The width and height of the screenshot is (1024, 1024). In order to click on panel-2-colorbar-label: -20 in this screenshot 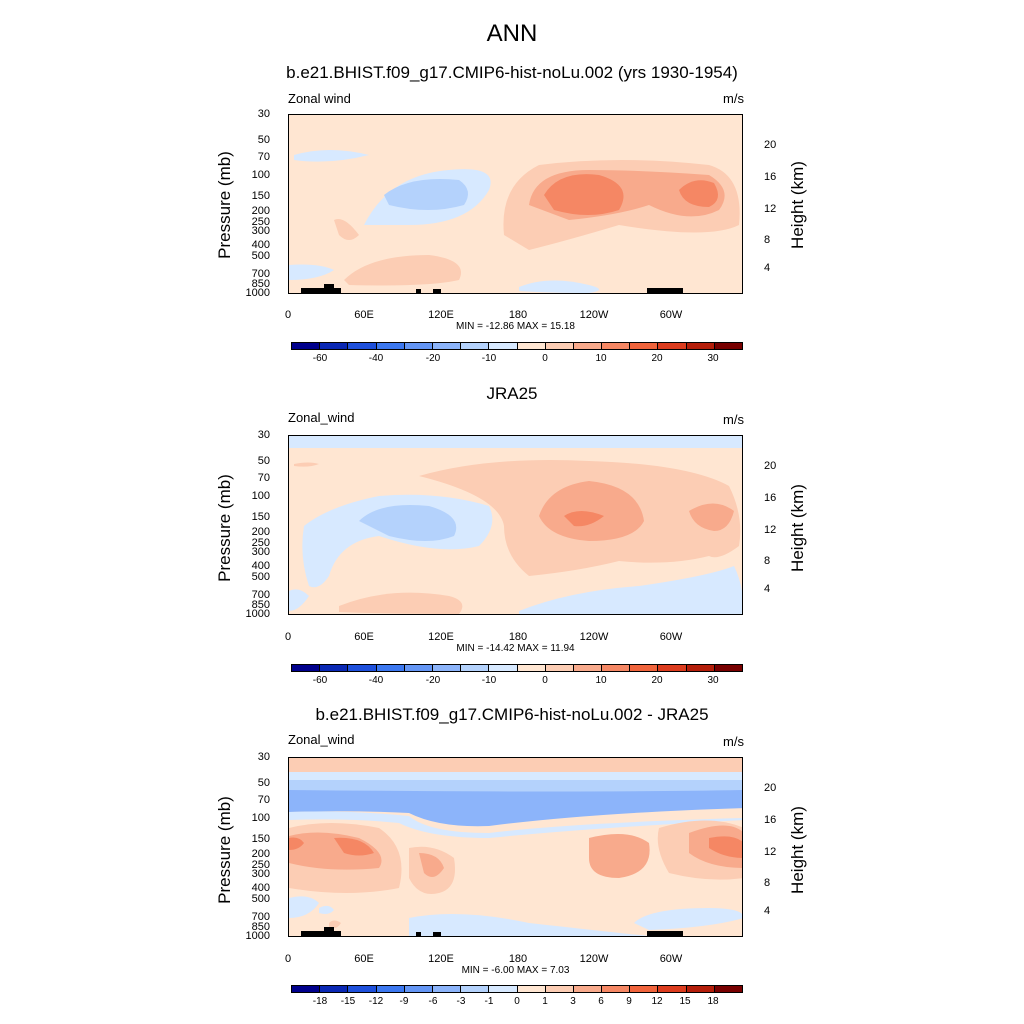, I will do `click(433, 680)`.